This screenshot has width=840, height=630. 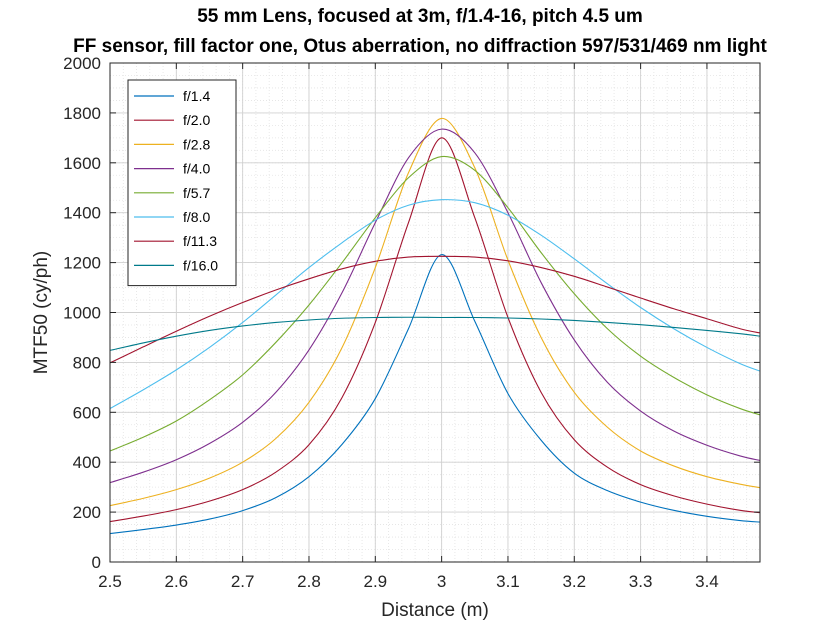 I want to click on x-tick-label: 2.7, so click(x=243, y=581).